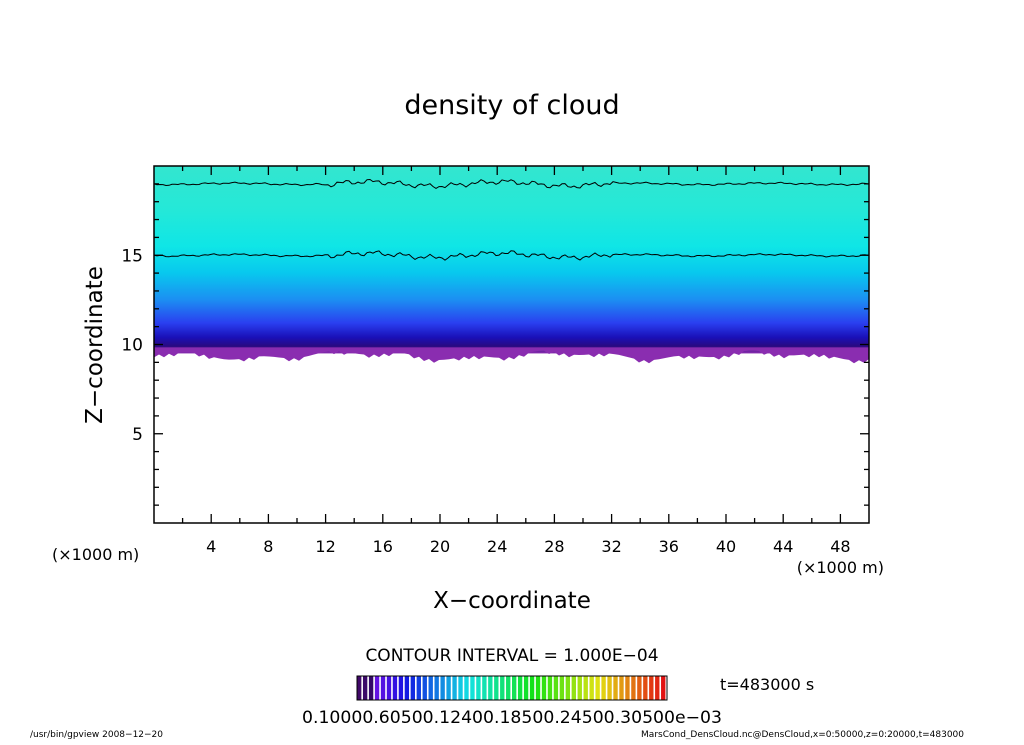 The width and height of the screenshot is (1024, 745). What do you see at coordinates (132, 346) in the screenshot?
I see `y-tick-label: 10` at bounding box center [132, 346].